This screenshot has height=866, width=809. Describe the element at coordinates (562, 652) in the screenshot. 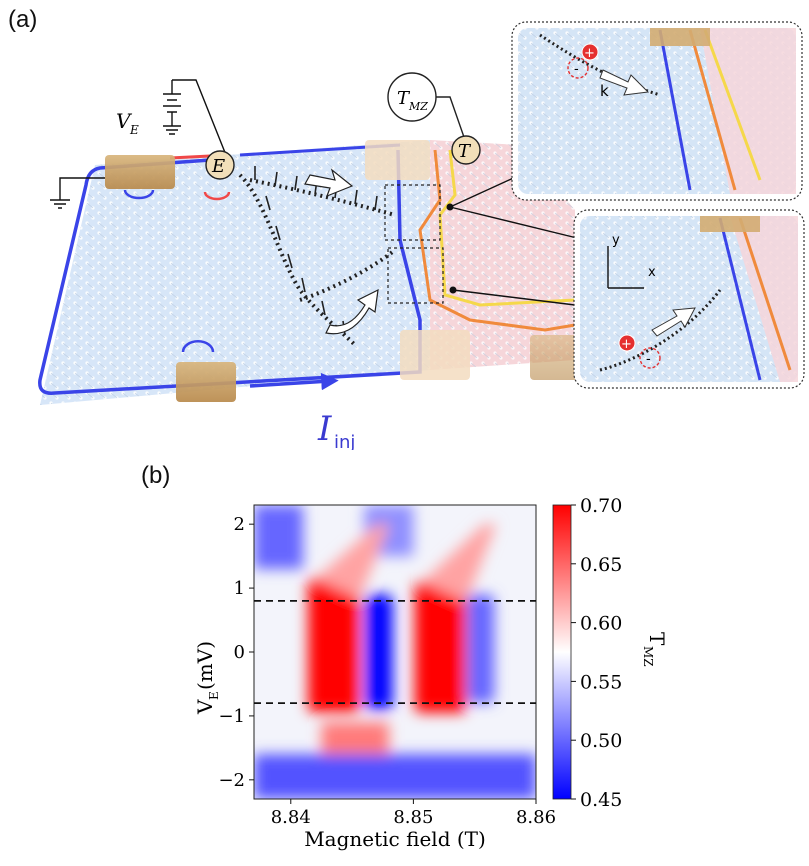

I see `colorbar` at that location.